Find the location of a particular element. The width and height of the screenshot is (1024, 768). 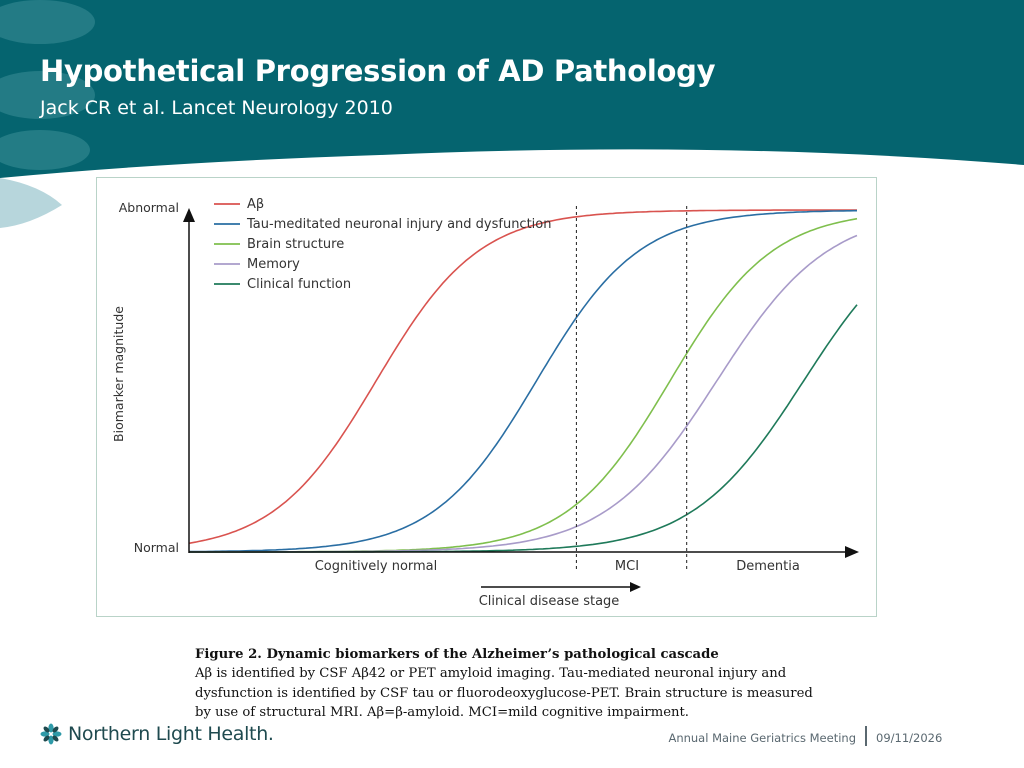

stage-label-dementia: Dementia is located at coordinates (768, 566).